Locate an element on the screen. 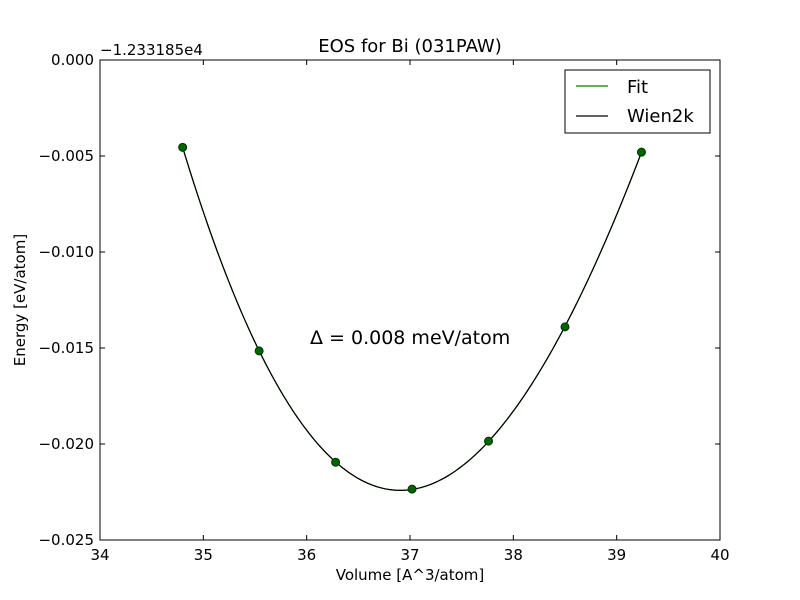 This screenshot has width=800, height=600. legend: Fit Wien2k is located at coordinates (637, 101).